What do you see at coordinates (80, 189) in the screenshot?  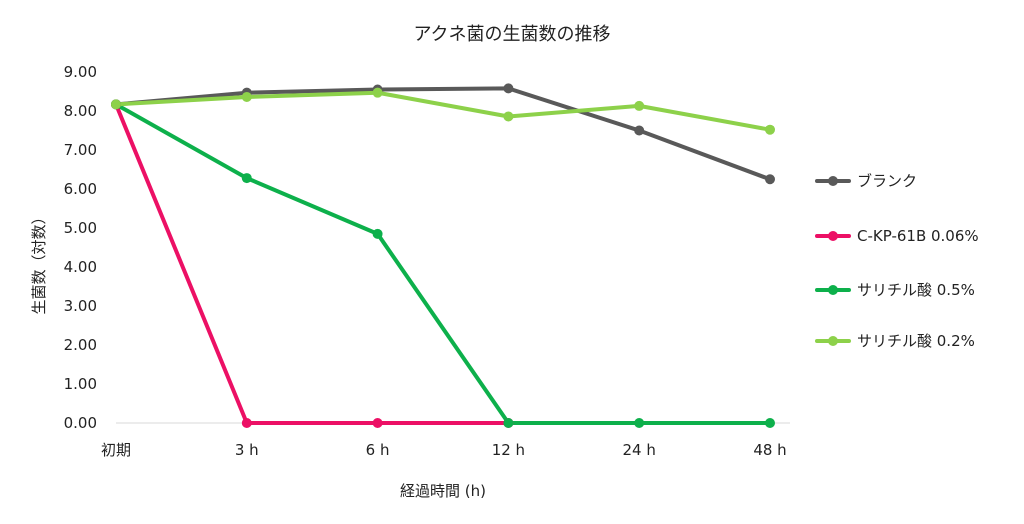 I see `y-tick-label: 6.00` at bounding box center [80, 189].